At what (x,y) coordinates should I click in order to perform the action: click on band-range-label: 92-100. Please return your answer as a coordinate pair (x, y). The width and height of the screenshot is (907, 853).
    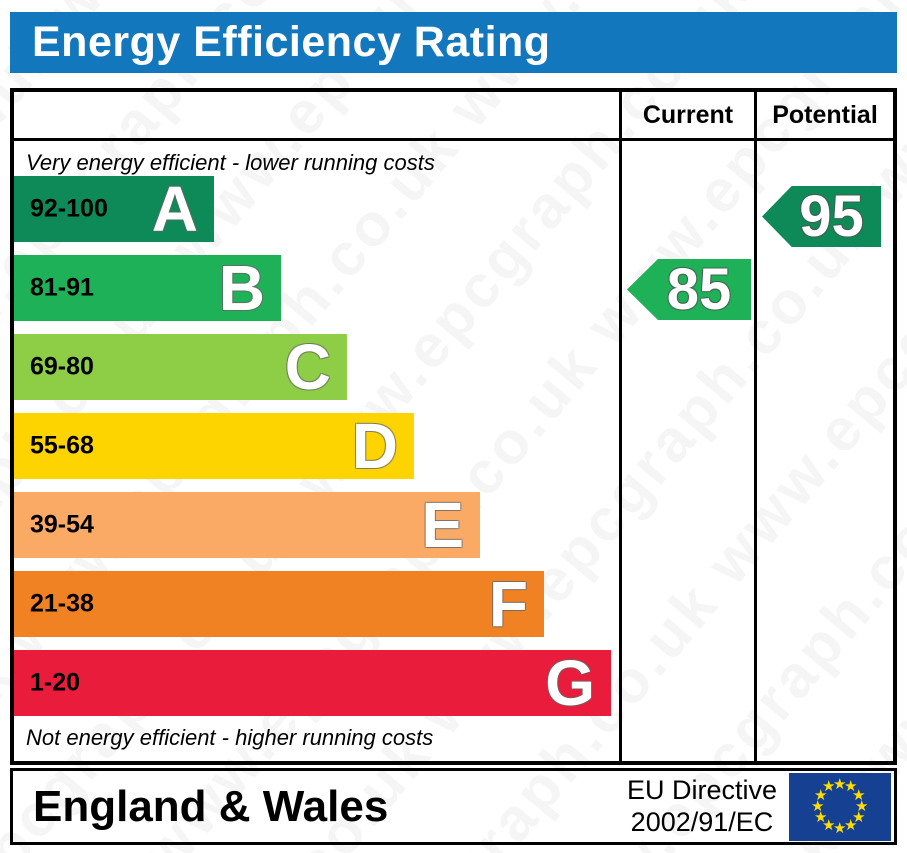
    Looking at the image, I should click on (69, 208).